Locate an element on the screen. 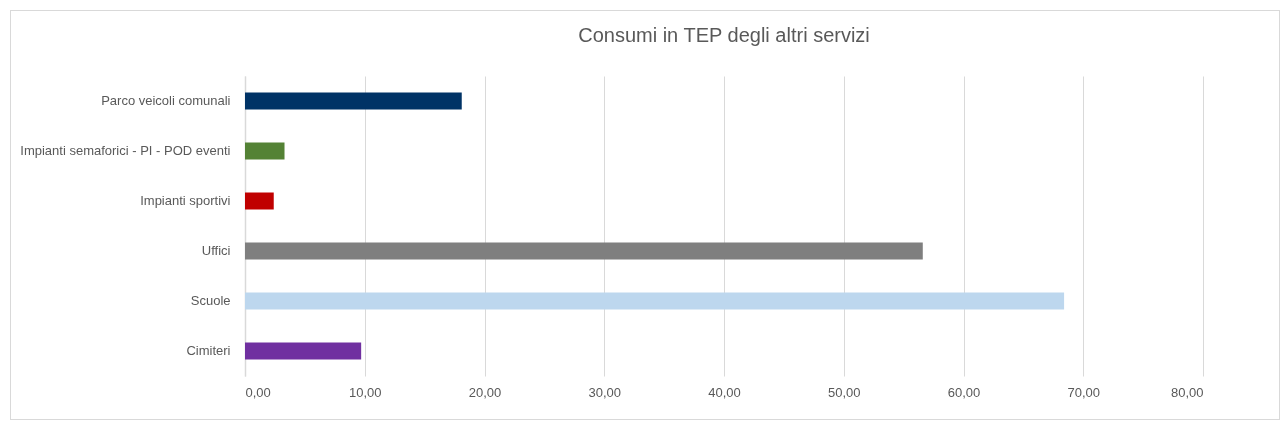 Image resolution: width=1282 pixels, height=423 pixels. y-tick-label: Scuole is located at coordinates (210, 300).